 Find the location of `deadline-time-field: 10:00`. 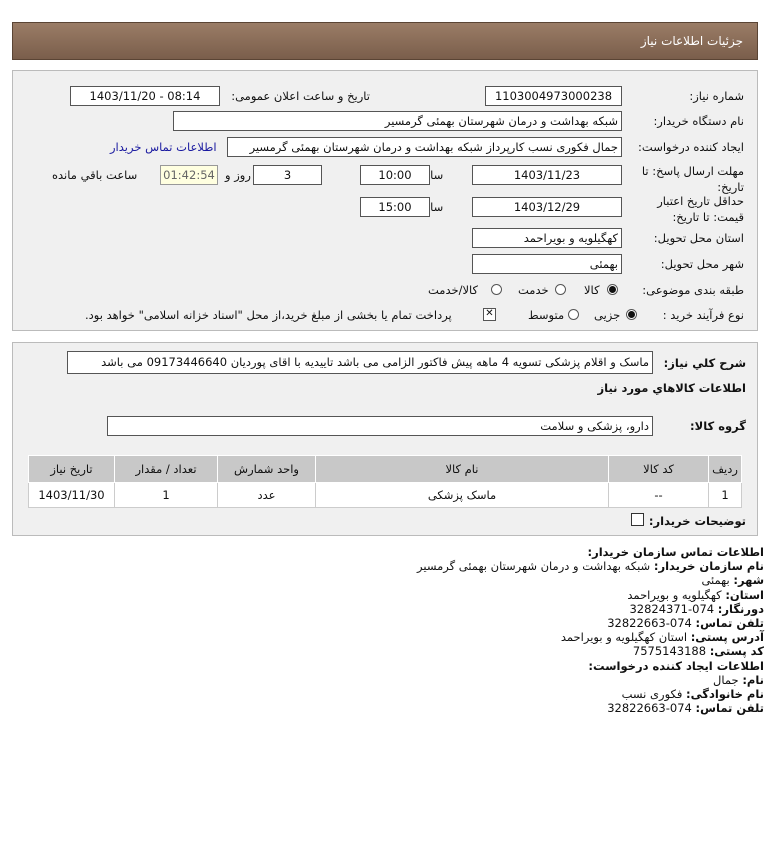

deadline-time-field: 10:00 is located at coordinates (395, 175).